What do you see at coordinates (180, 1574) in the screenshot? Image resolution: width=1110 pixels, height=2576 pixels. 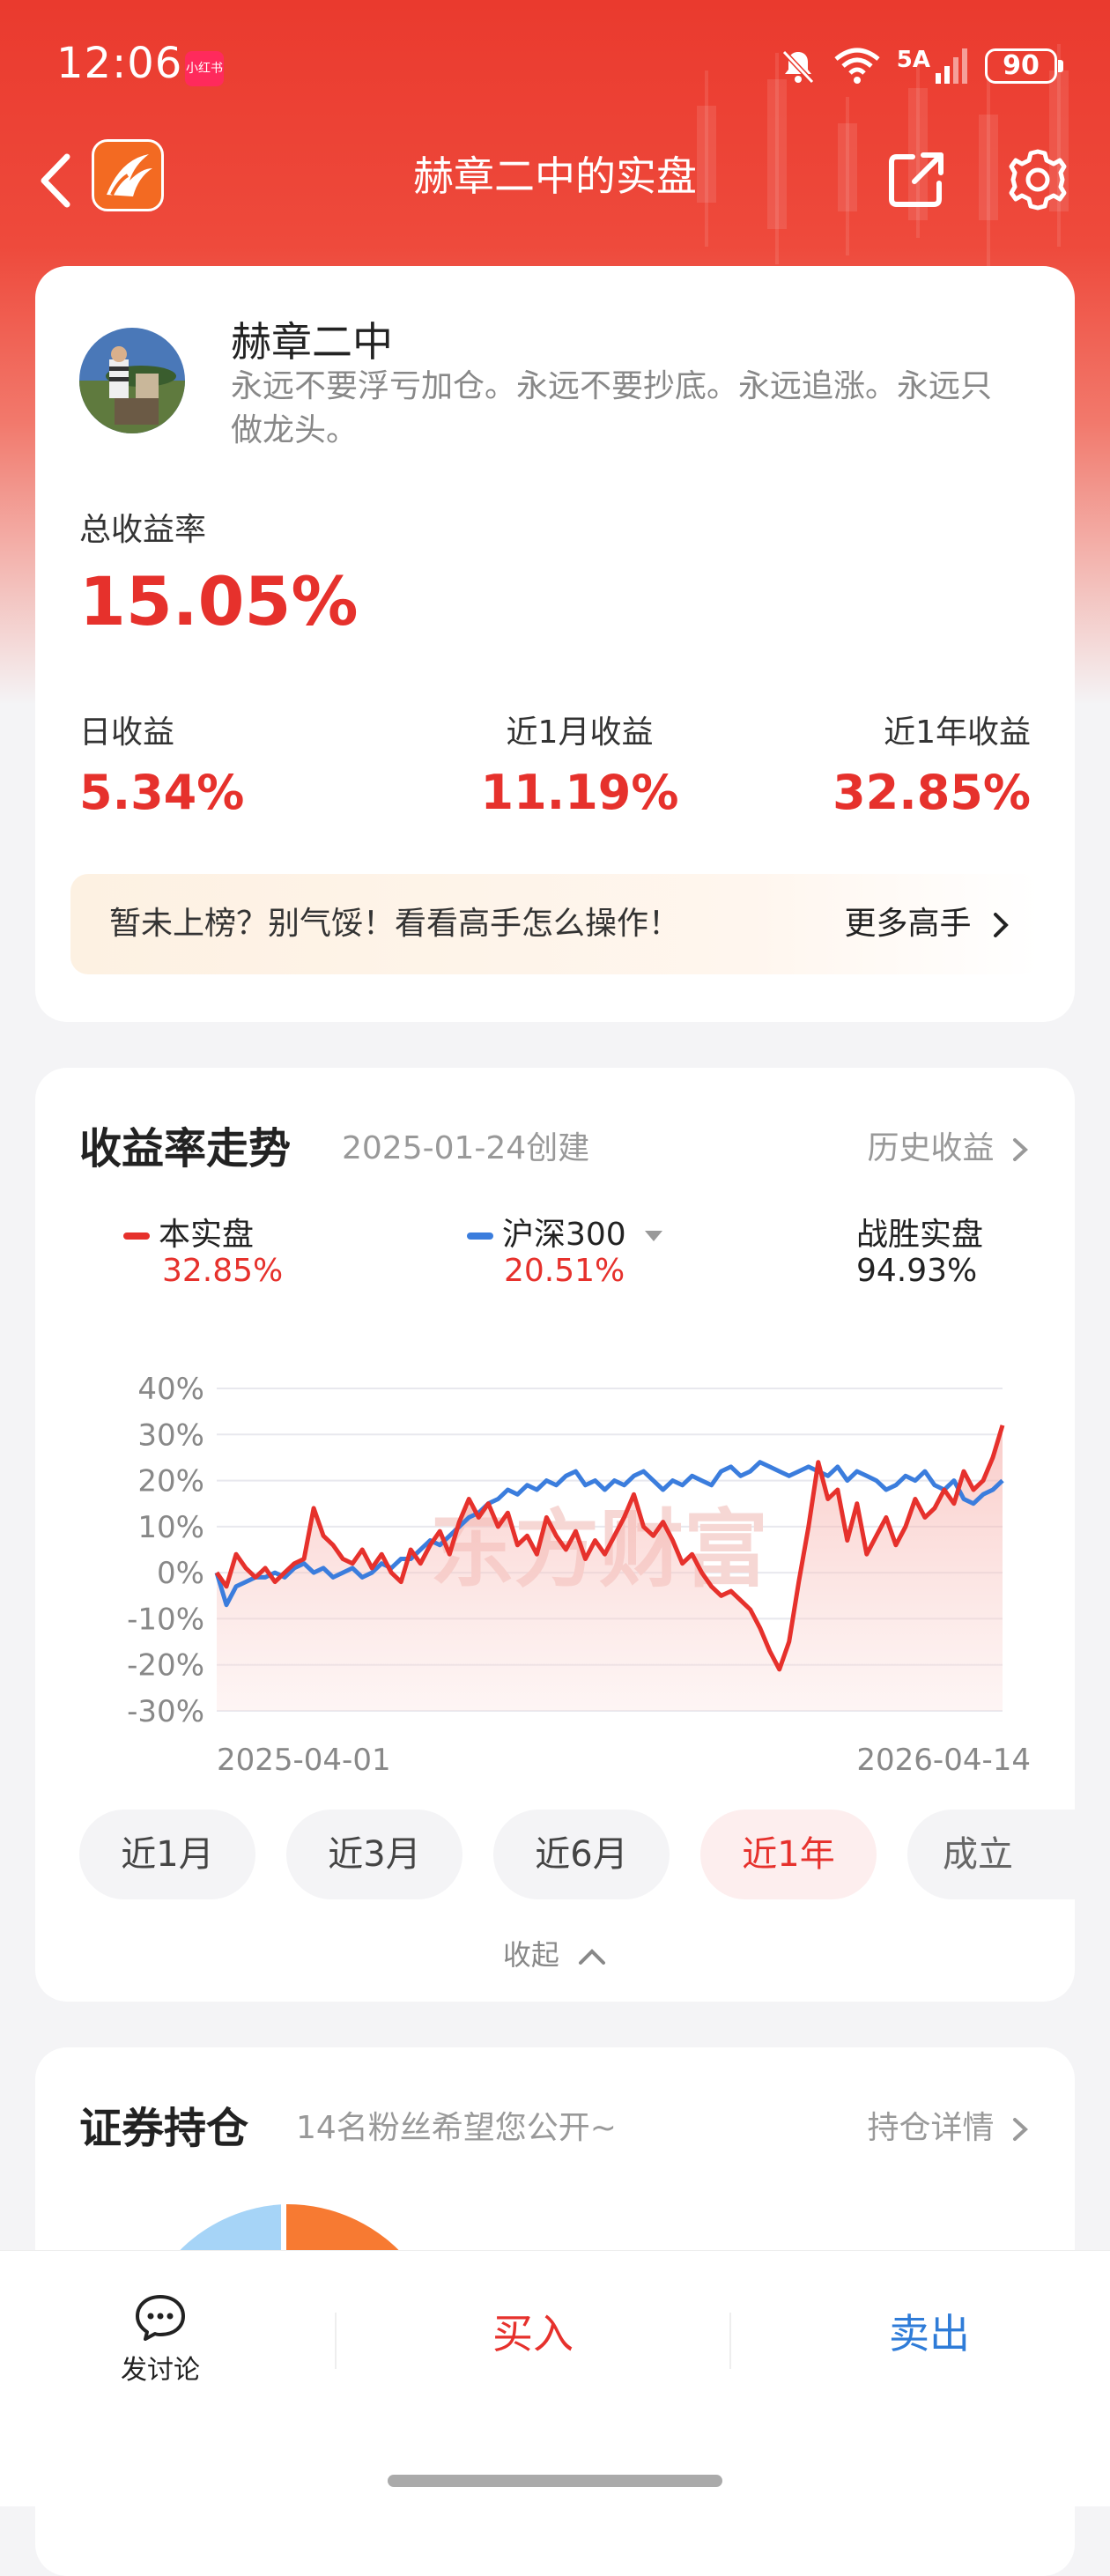 I see `y-tick-label: 0%` at bounding box center [180, 1574].